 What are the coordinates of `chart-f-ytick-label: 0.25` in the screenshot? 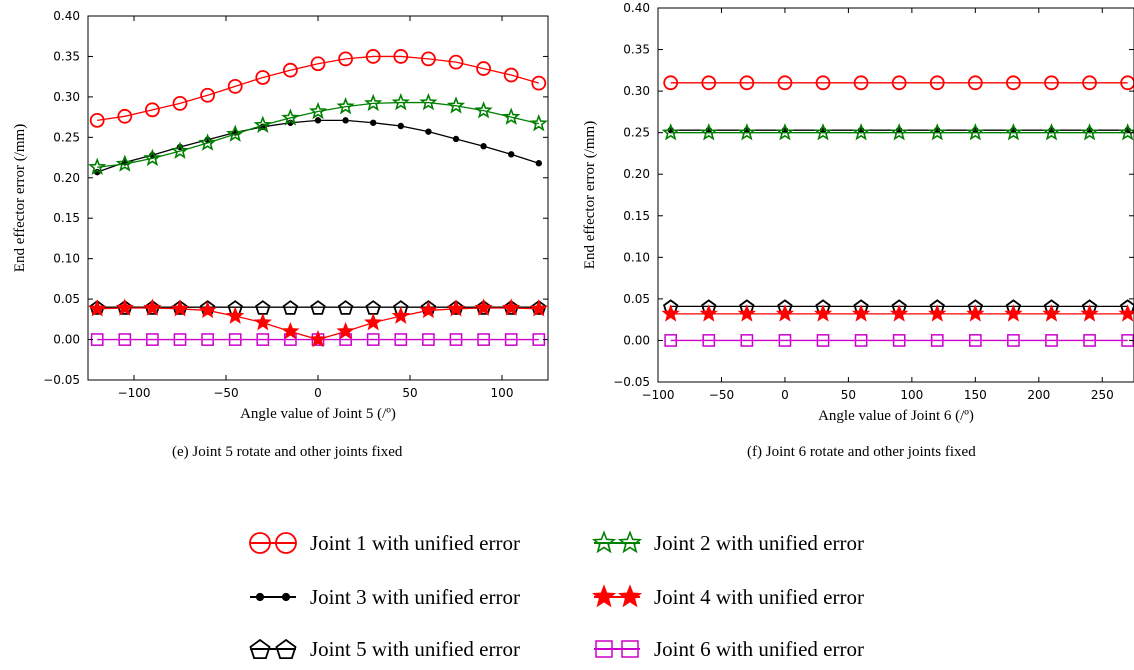 It's located at (636, 133).